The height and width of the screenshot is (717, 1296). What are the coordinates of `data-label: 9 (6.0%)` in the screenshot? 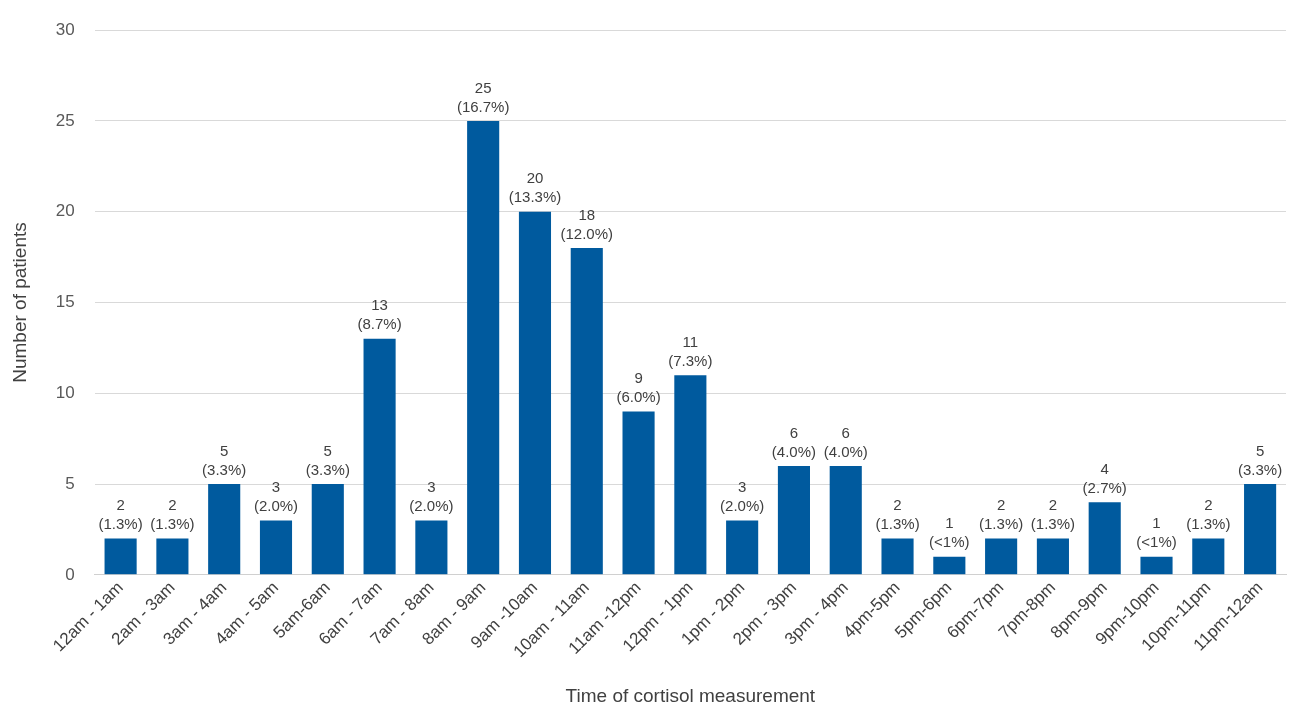 It's located at (638, 387).